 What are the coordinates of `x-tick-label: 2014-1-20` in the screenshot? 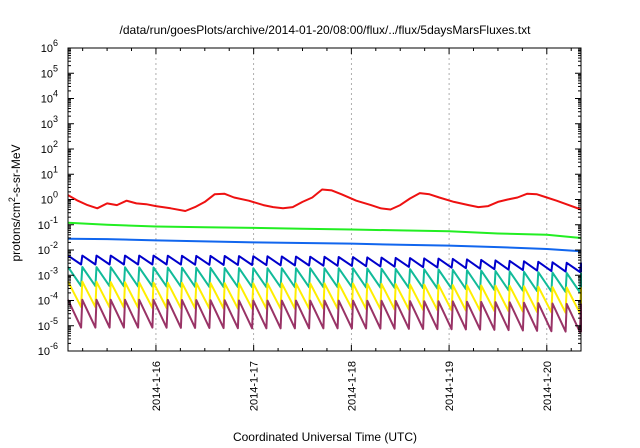 It's located at (548, 386).